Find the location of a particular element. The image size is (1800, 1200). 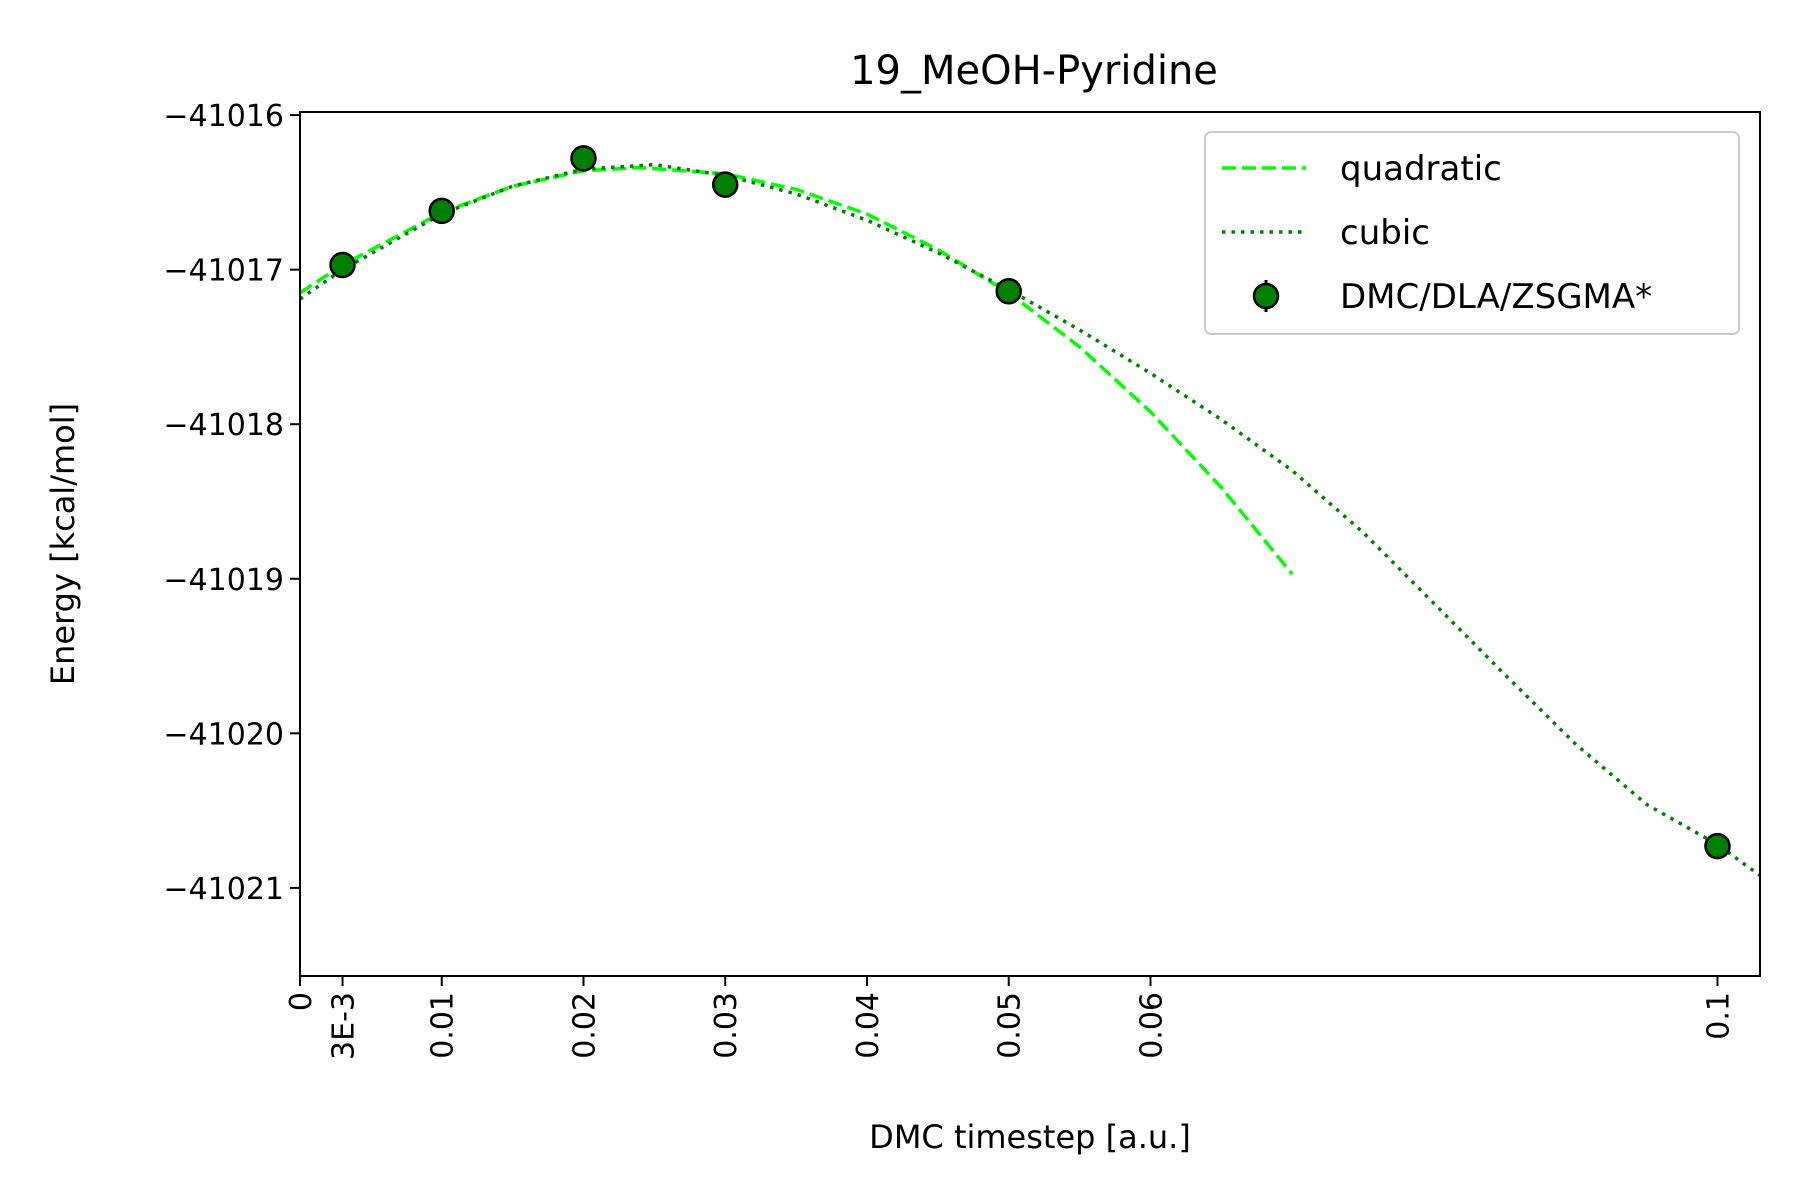

x-tick-label: 0.01 is located at coordinates (443, 1025).